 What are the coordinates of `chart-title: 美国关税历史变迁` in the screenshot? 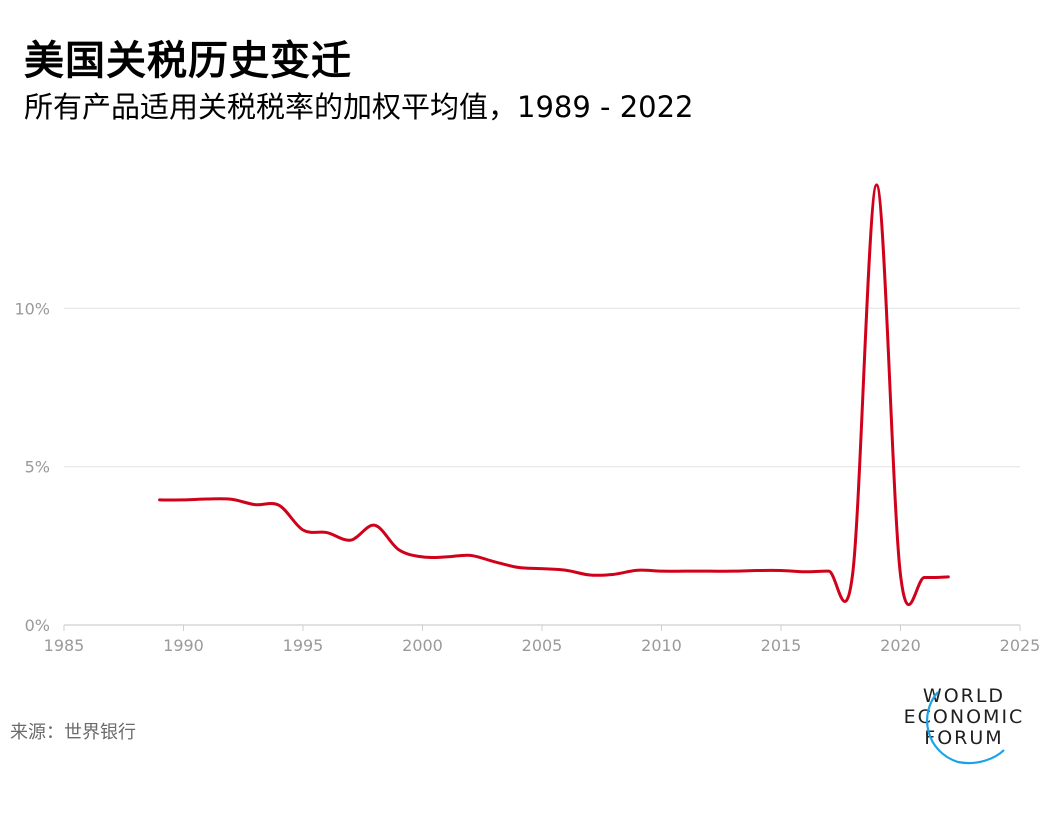 It's located at (188, 61).